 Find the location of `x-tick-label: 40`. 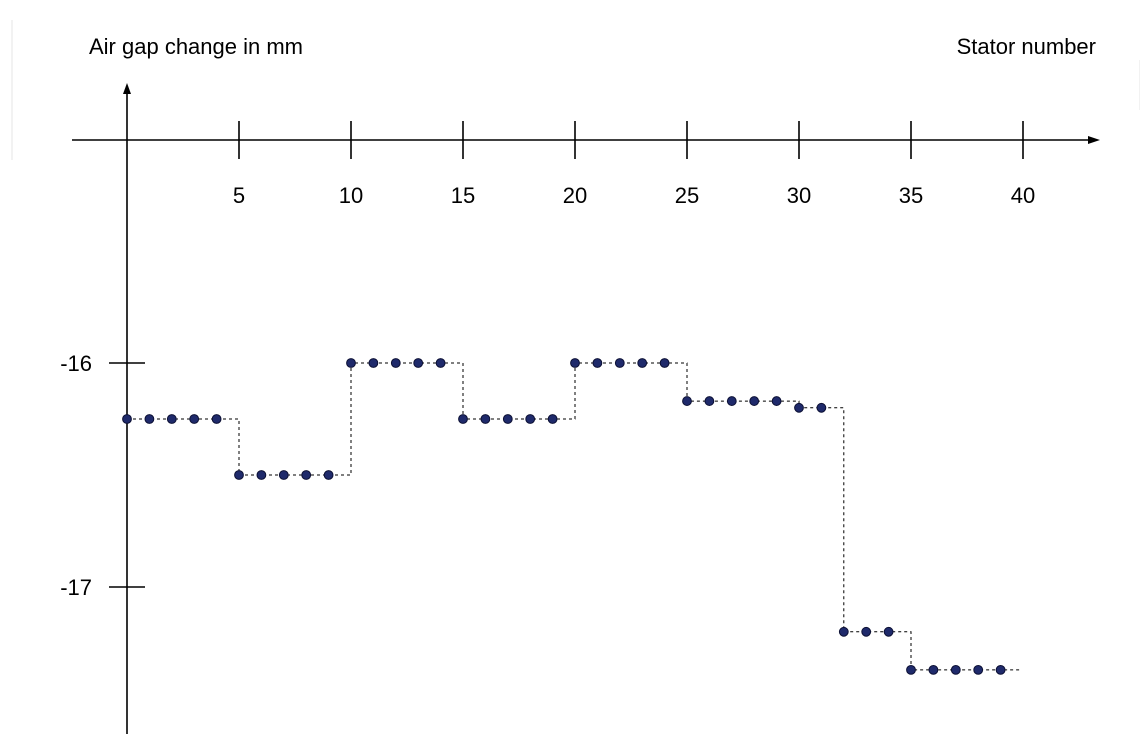

x-tick-label: 40 is located at coordinates (1023, 195).